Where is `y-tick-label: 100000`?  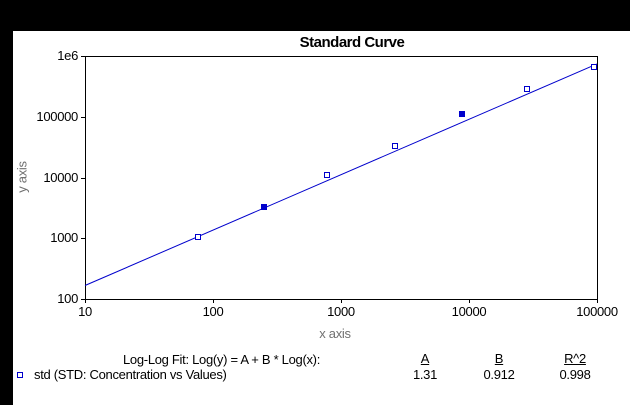 y-tick-label: 100000 is located at coordinates (57, 116).